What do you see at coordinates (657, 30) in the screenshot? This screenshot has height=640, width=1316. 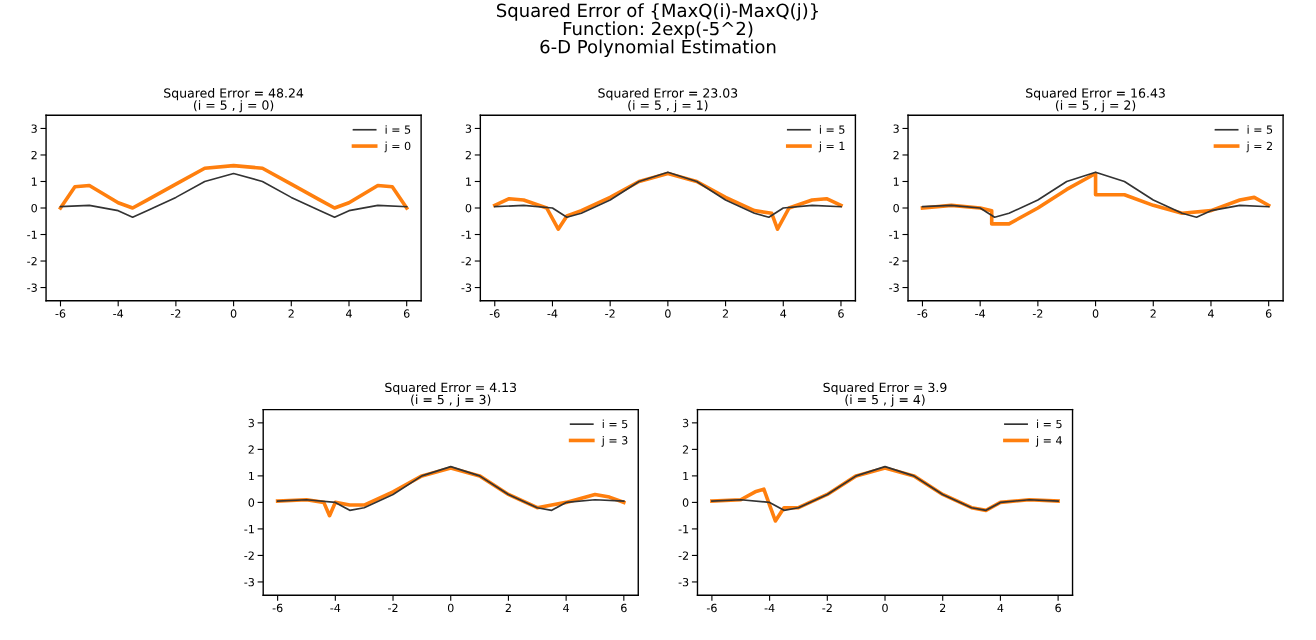 I see `text: Squared Error of {MaxQ(i)-MaxQ(j)} Function: 2exp(-5^2) 6-D Polynomial Estimation` at bounding box center [657, 30].